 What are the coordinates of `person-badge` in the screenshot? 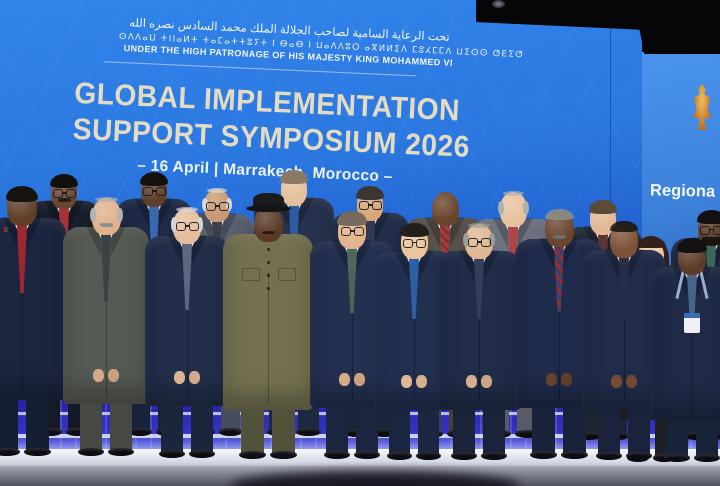 It's located at (692, 323).